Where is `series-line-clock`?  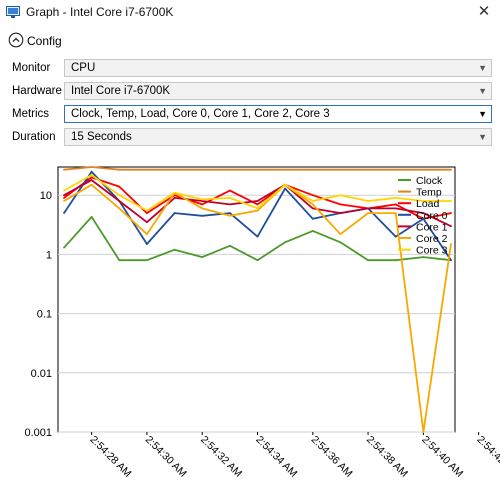
series-line-clock is located at coordinates (257, 239).